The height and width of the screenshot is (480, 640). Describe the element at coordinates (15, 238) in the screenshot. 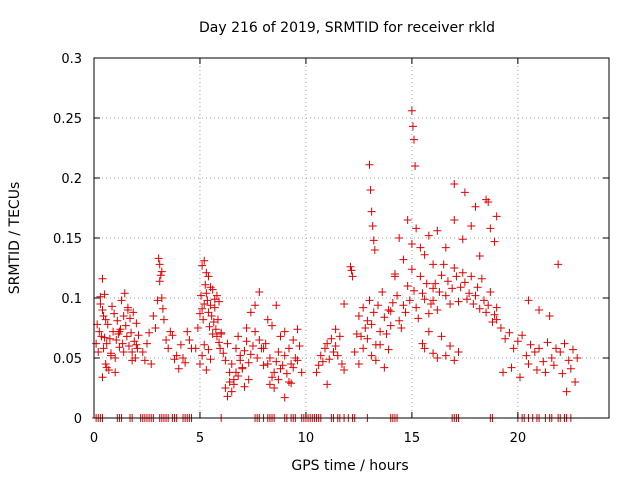

I see `y-axis-label: SRMTID / TECUs` at that location.